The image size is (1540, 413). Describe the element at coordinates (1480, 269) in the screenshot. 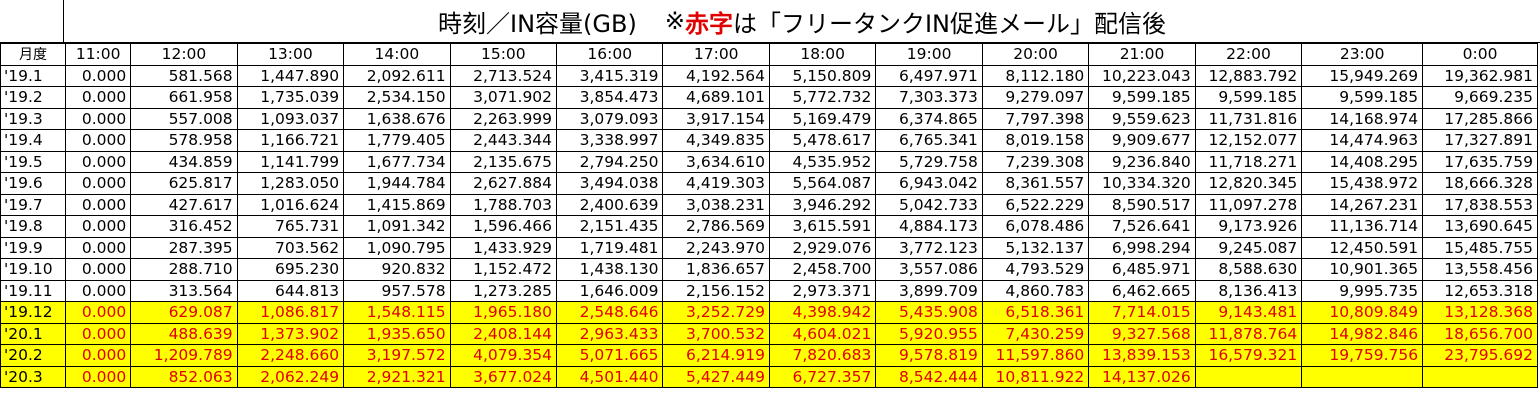

I see `value-cell: 13,558.456` at that location.